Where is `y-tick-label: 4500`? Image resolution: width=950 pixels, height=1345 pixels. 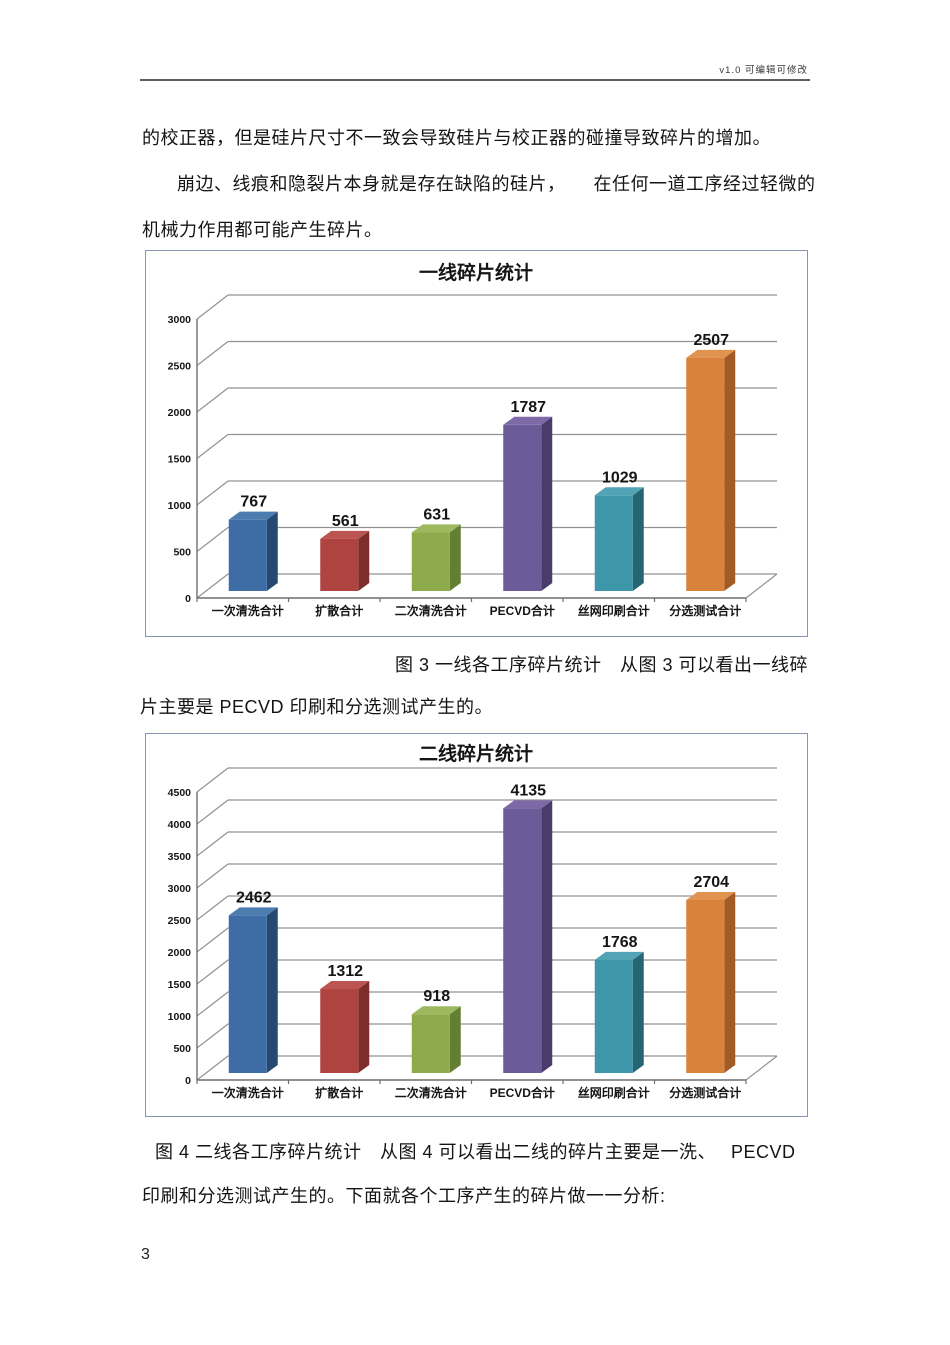 y-tick-label: 4500 is located at coordinates (180, 793).